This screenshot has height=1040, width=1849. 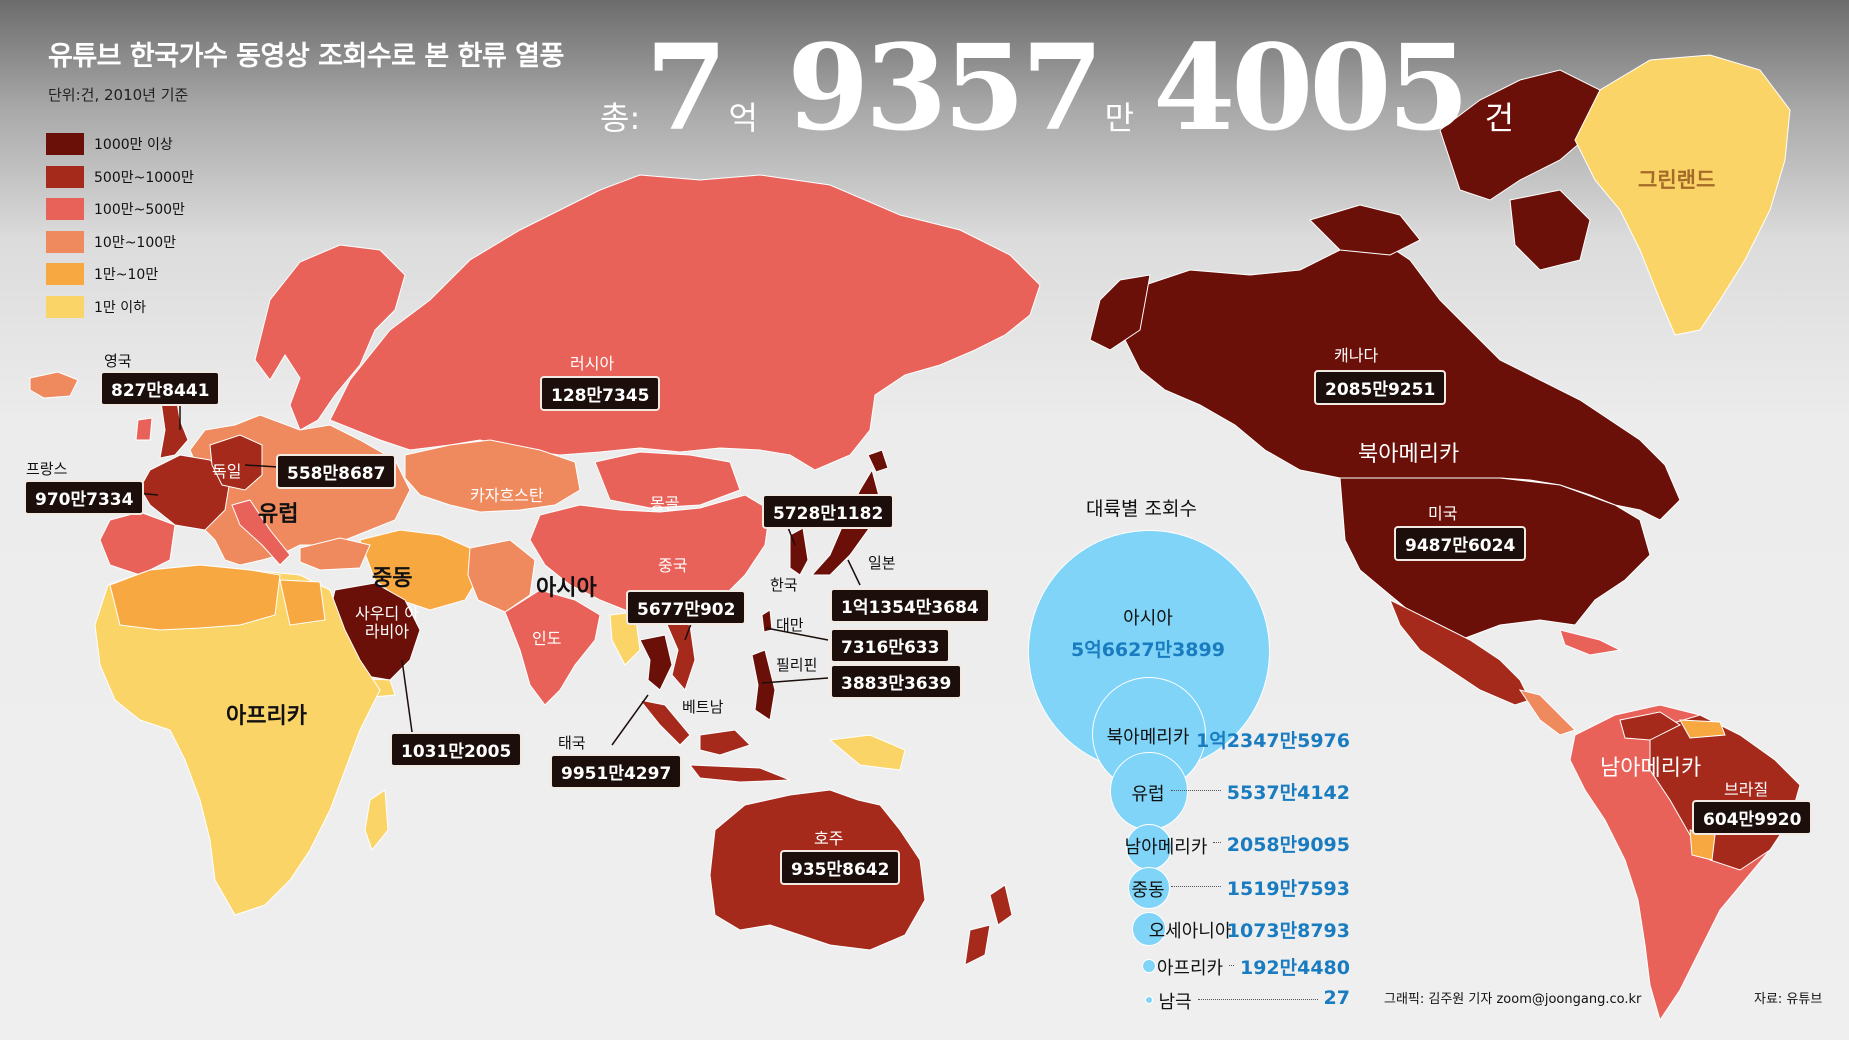 I want to click on legend-label: 500만~1000만, so click(x=144, y=177).